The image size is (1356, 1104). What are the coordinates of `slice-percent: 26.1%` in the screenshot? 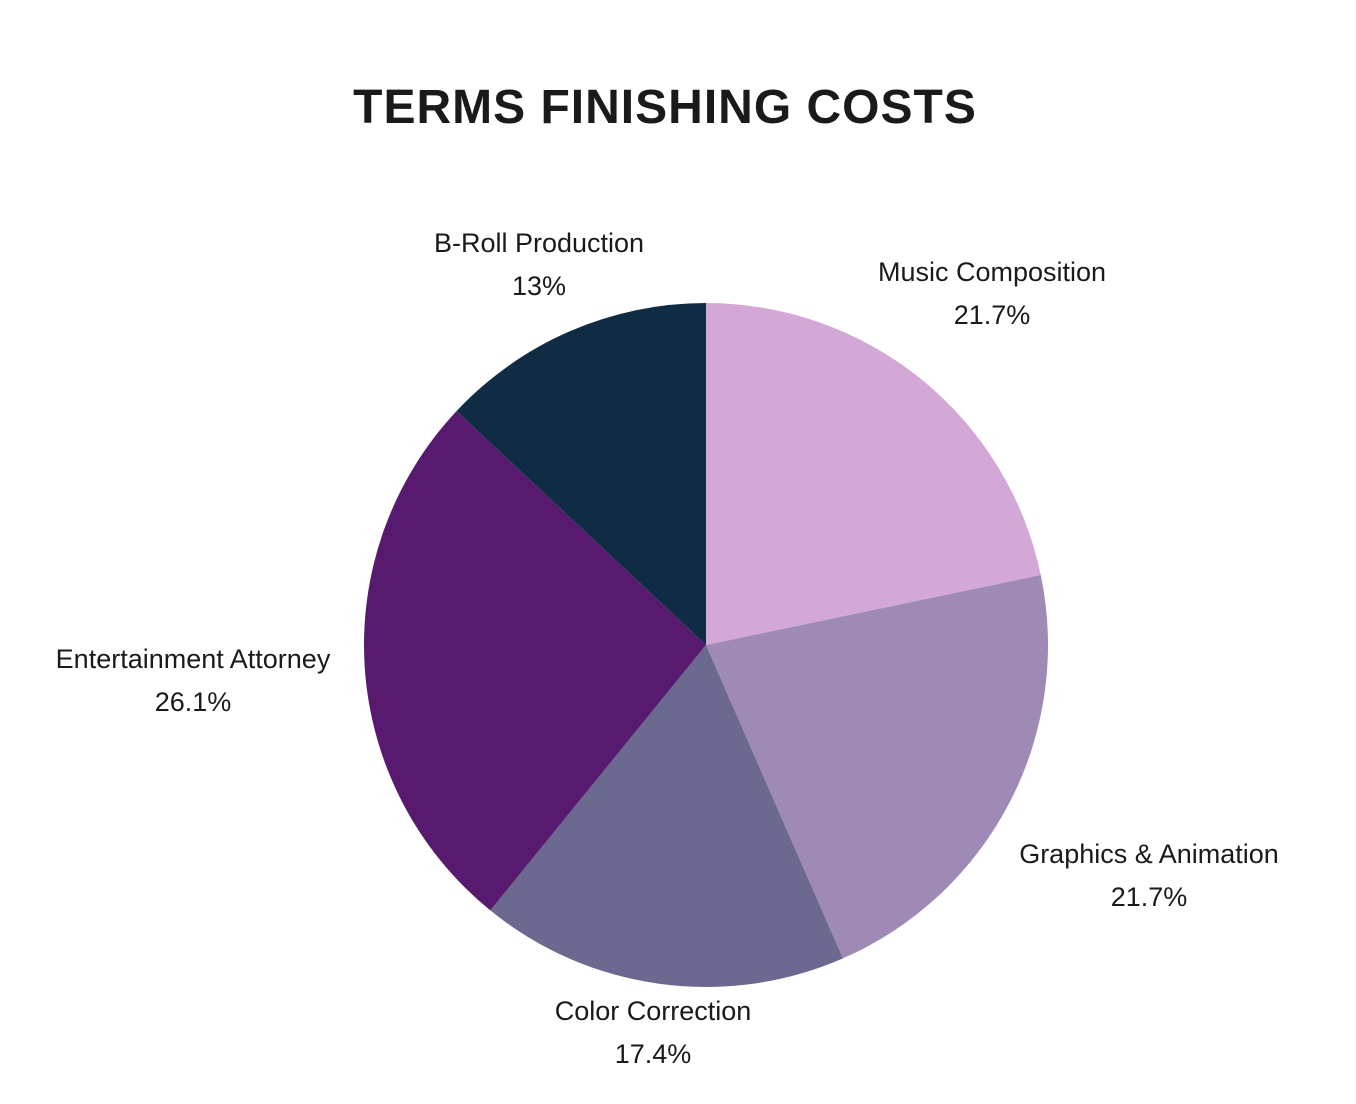 It's located at (193, 702).